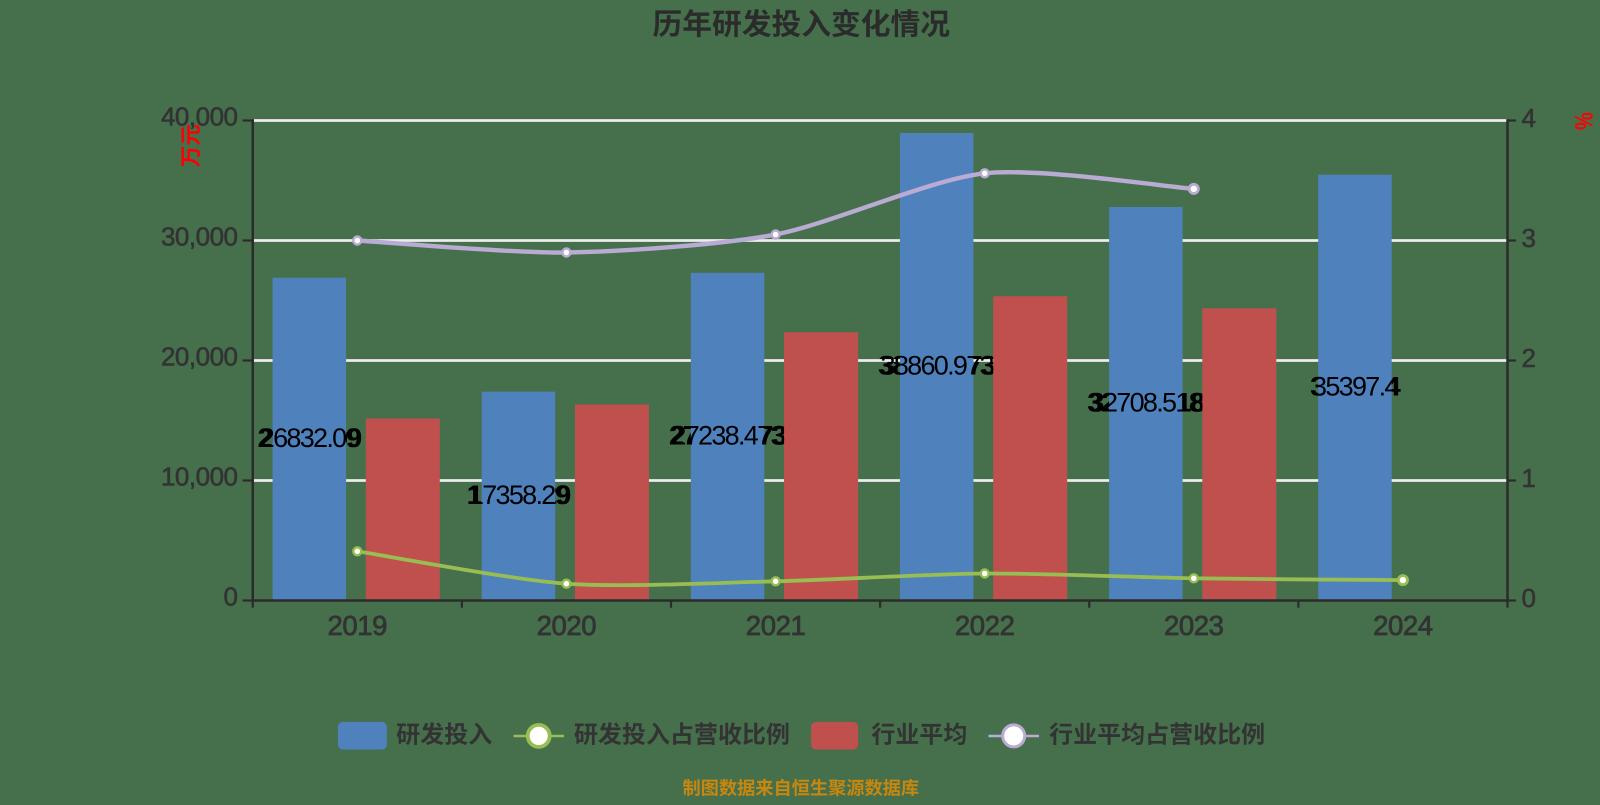 This screenshot has height=805, width=1600. Describe the element at coordinates (199, 476) in the screenshot. I see `svg-text: 10,000` at that location.